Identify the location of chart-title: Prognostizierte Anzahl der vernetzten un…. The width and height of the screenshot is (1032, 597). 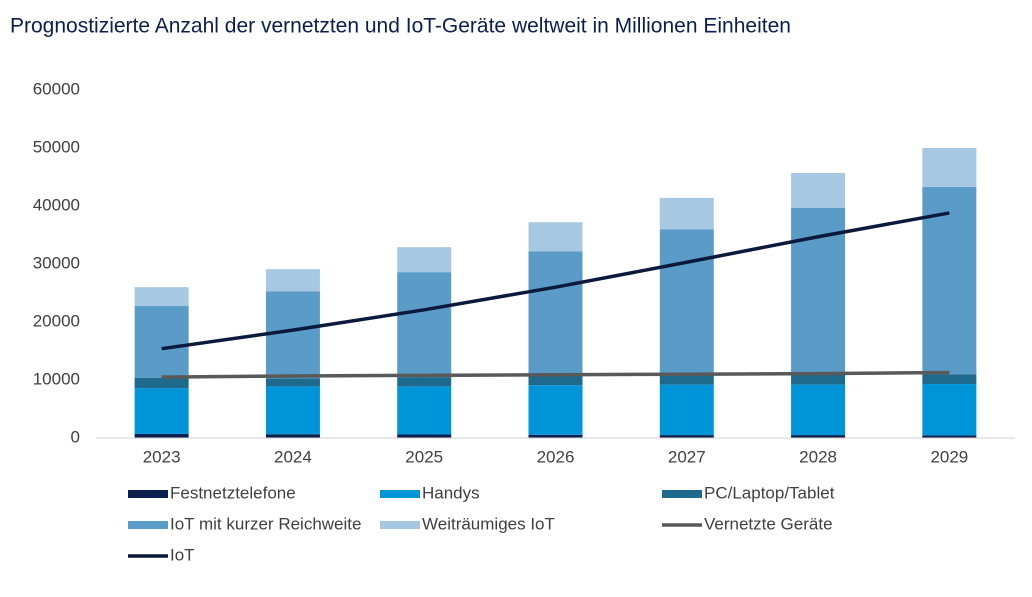
(400, 26).